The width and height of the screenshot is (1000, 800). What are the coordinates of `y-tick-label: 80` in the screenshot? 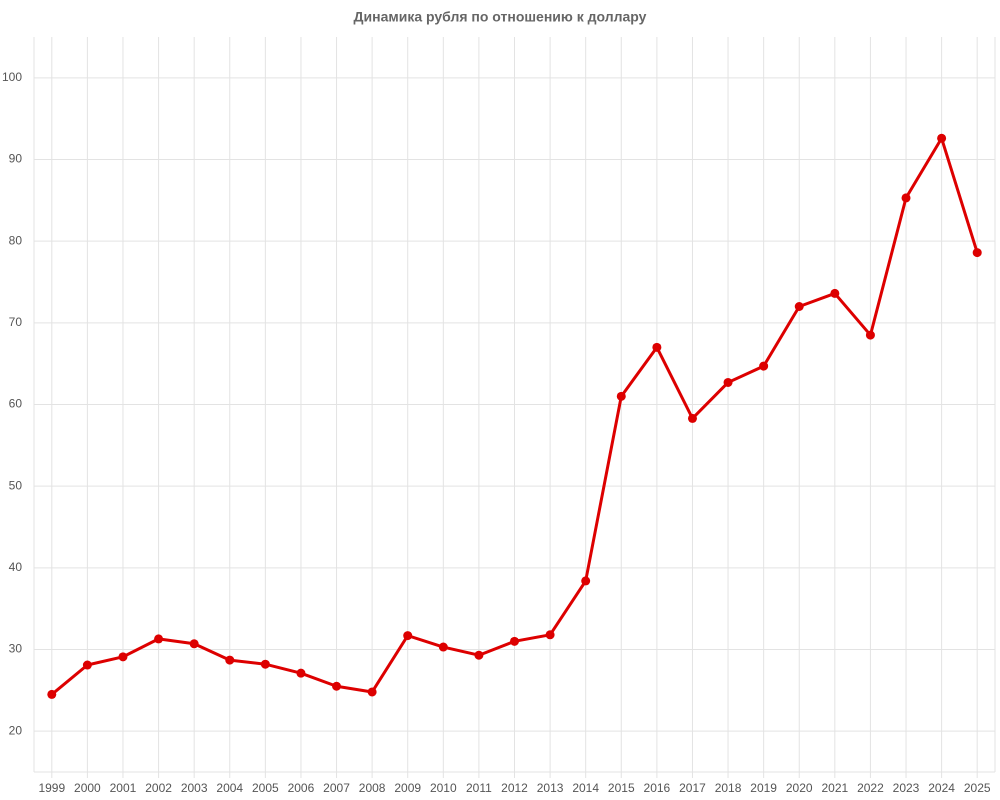 It's located at (16, 240).